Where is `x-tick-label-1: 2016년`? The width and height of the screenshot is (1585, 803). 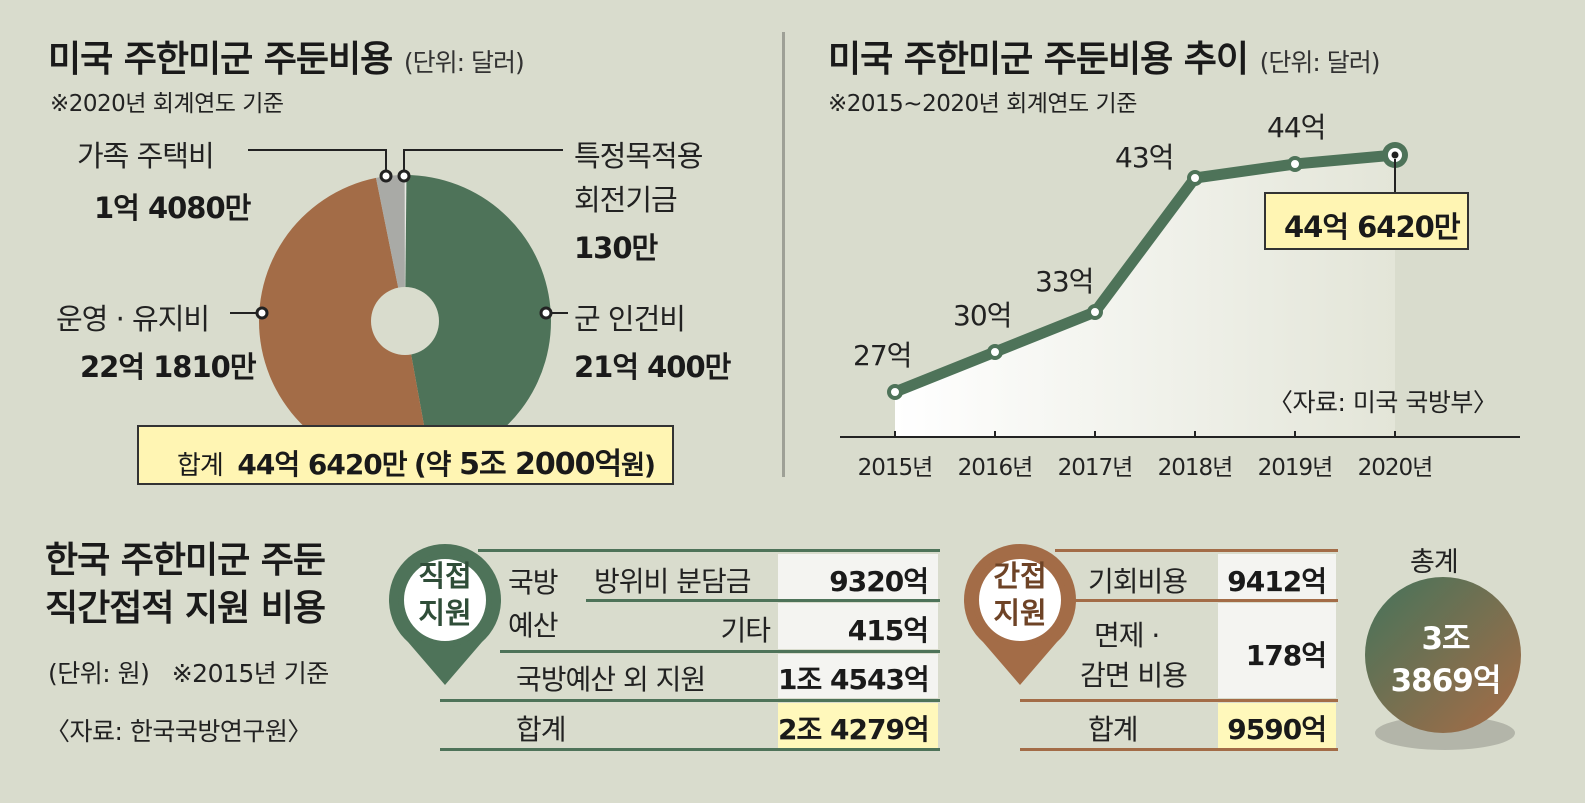 x-tick-label-1: 2016년 is located at coordinates (995, 468).